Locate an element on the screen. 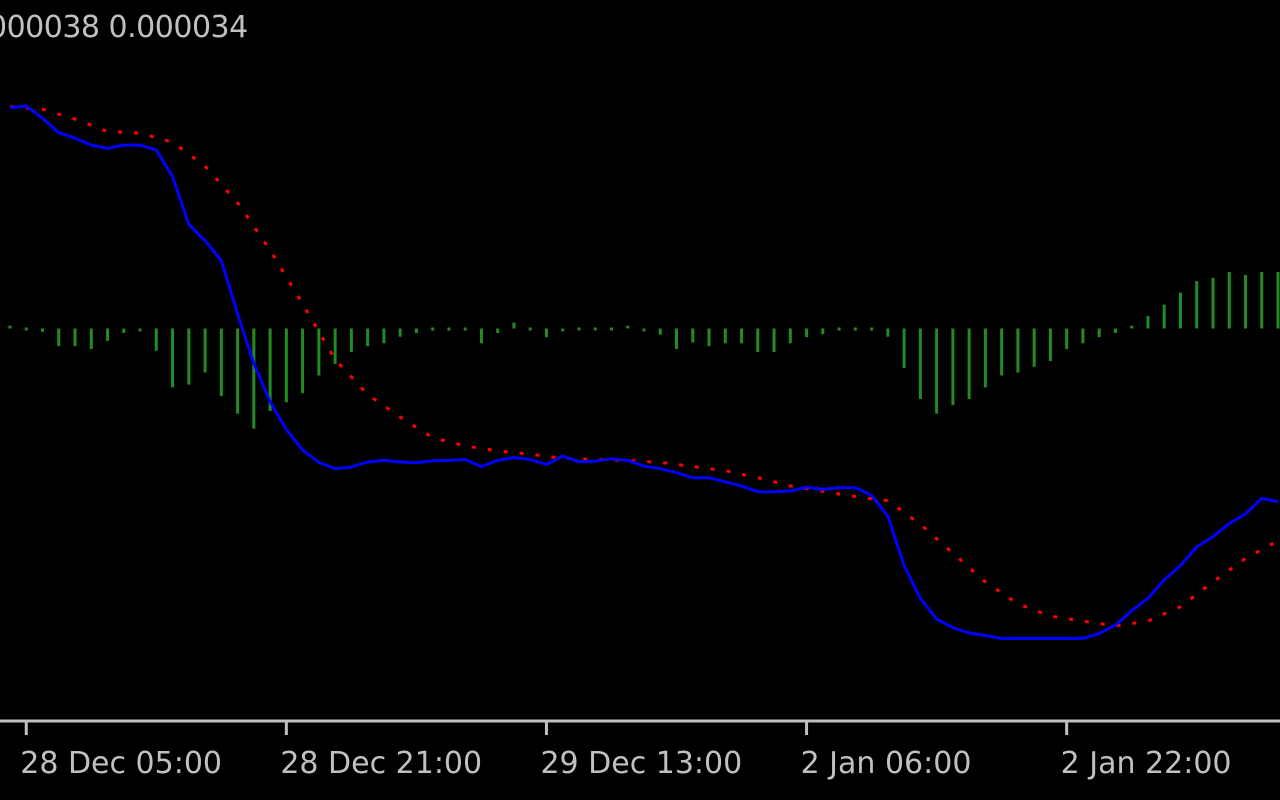 This screenshot has height=800, width=1280. indicator-value-readout: 000038 0.000034 is located at coordinates (124, 27).